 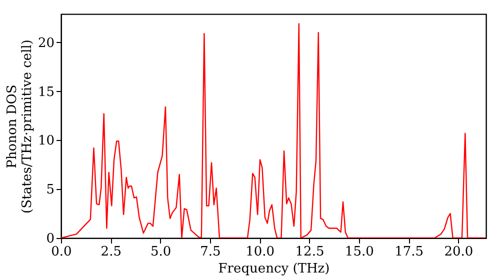 What do you see at coordinates (19, 126) in the screenshot?
I see `y-axis-title: Phonon DOS (States/THz·primitive cell)` at bounding box center [19, 126].